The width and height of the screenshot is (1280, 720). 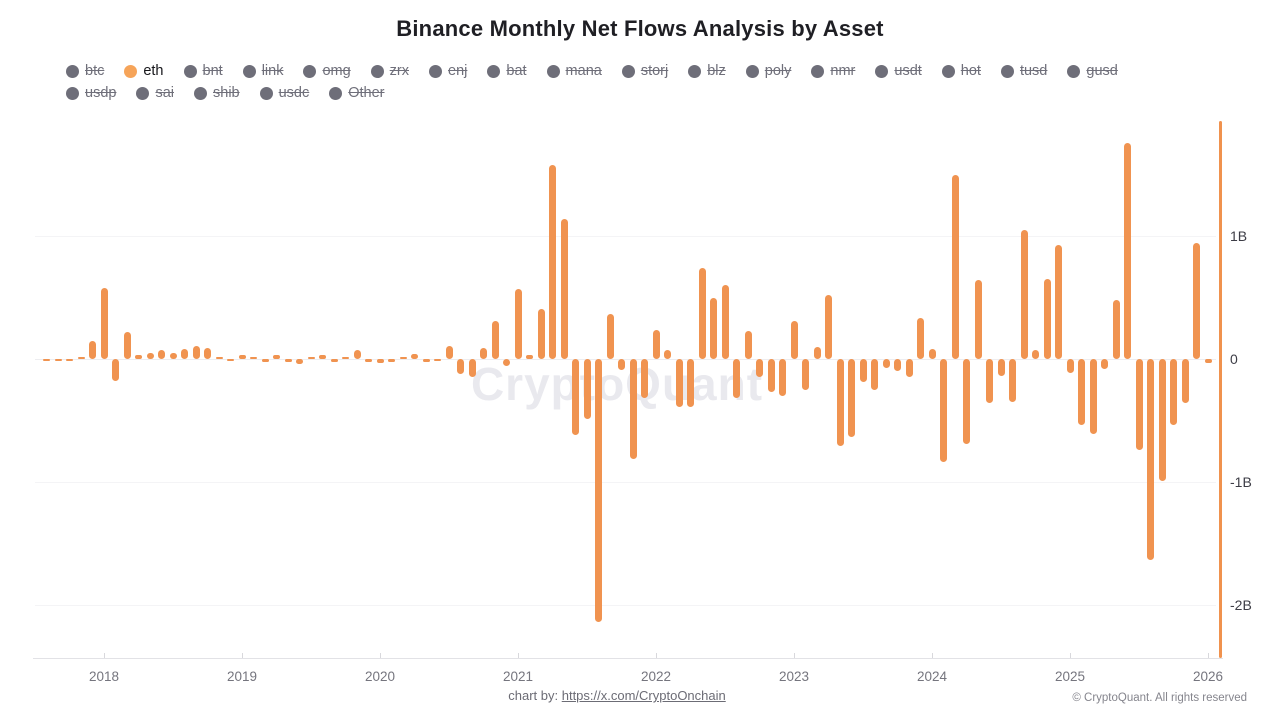 I want to click on legend-item-sai: sai, so click(x=155, y=93).